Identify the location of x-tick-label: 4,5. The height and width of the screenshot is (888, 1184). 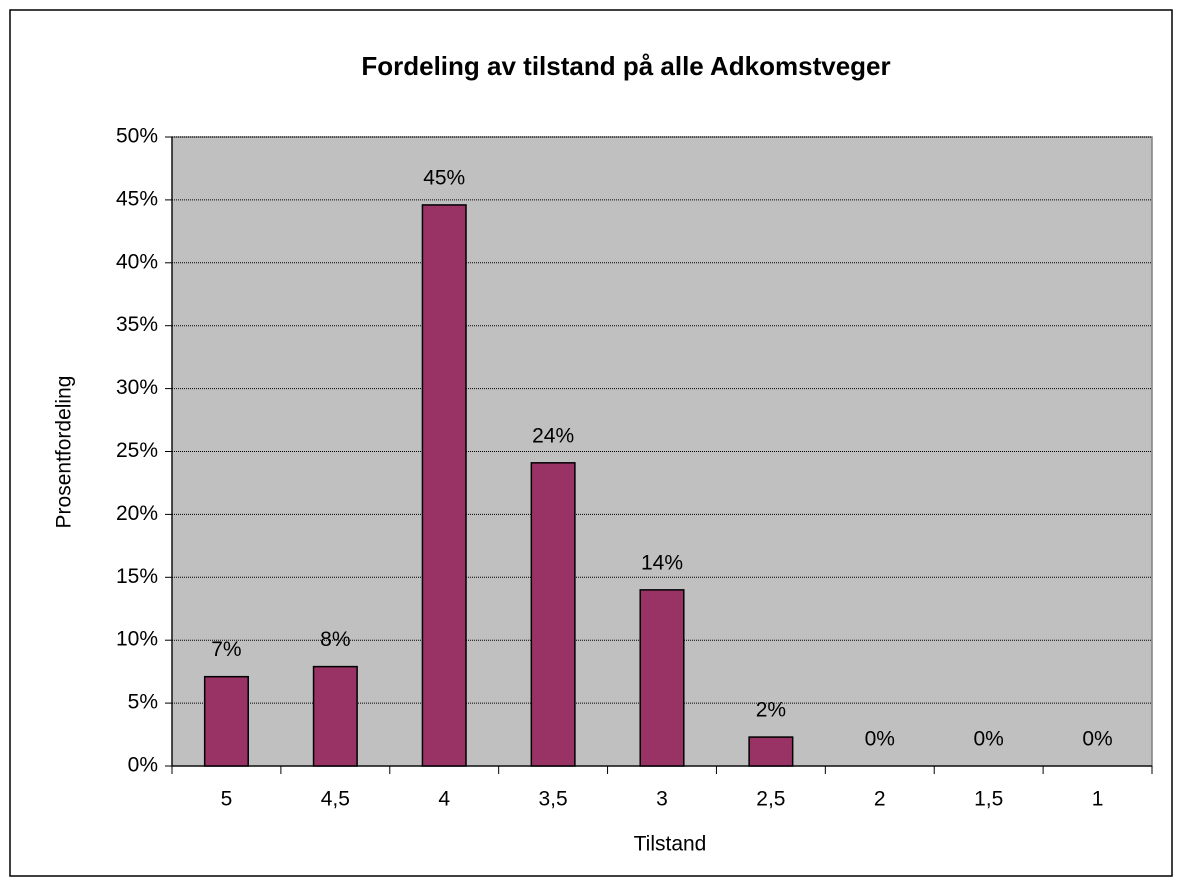
(335, 799).